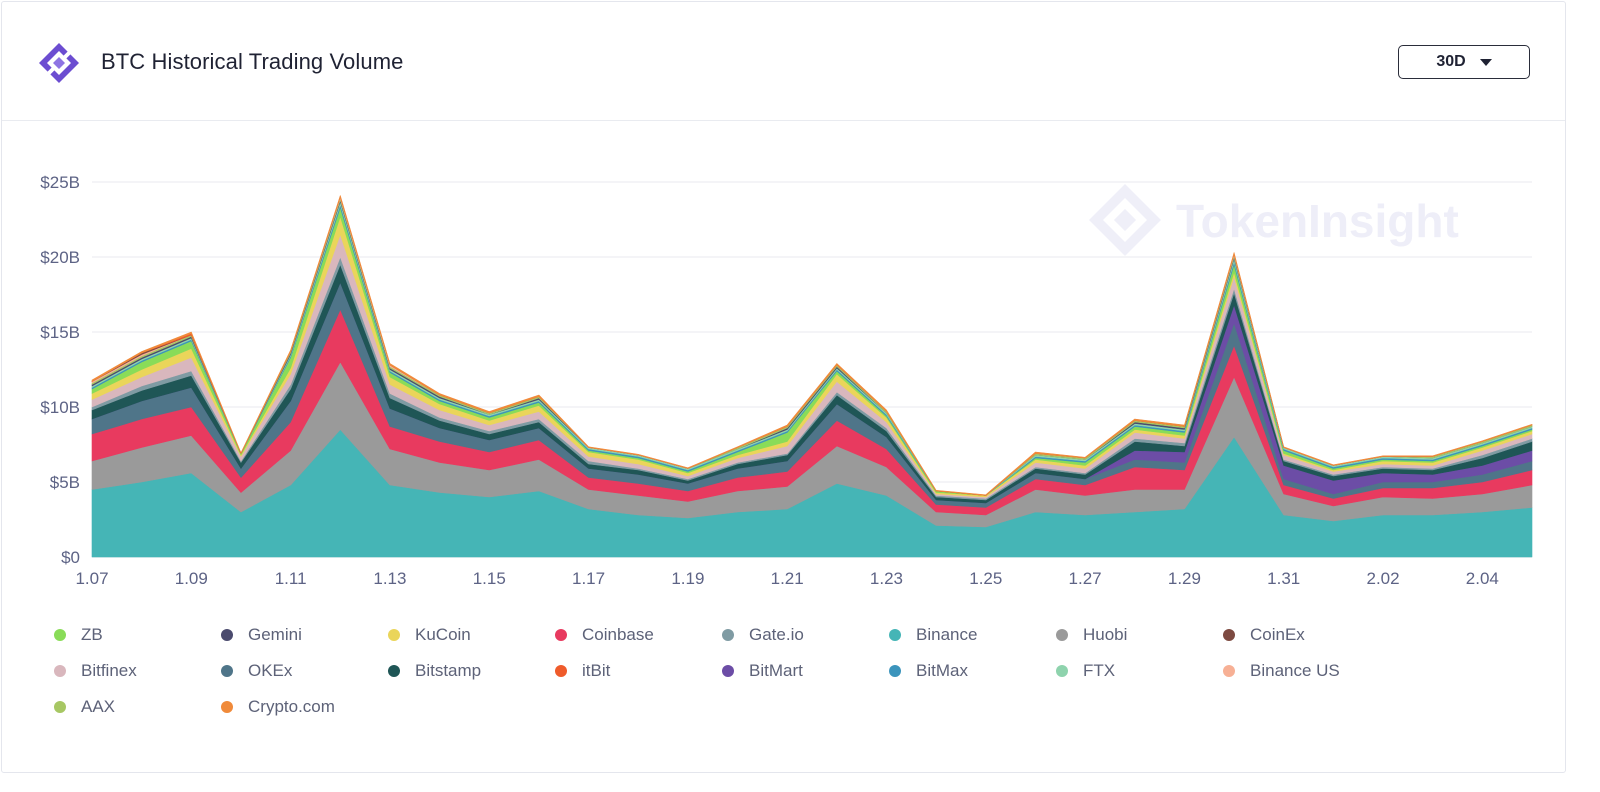  Describe the element at coordinates (1451, 61) in the screenshot. I see `time-range-label: 30D` at that location.